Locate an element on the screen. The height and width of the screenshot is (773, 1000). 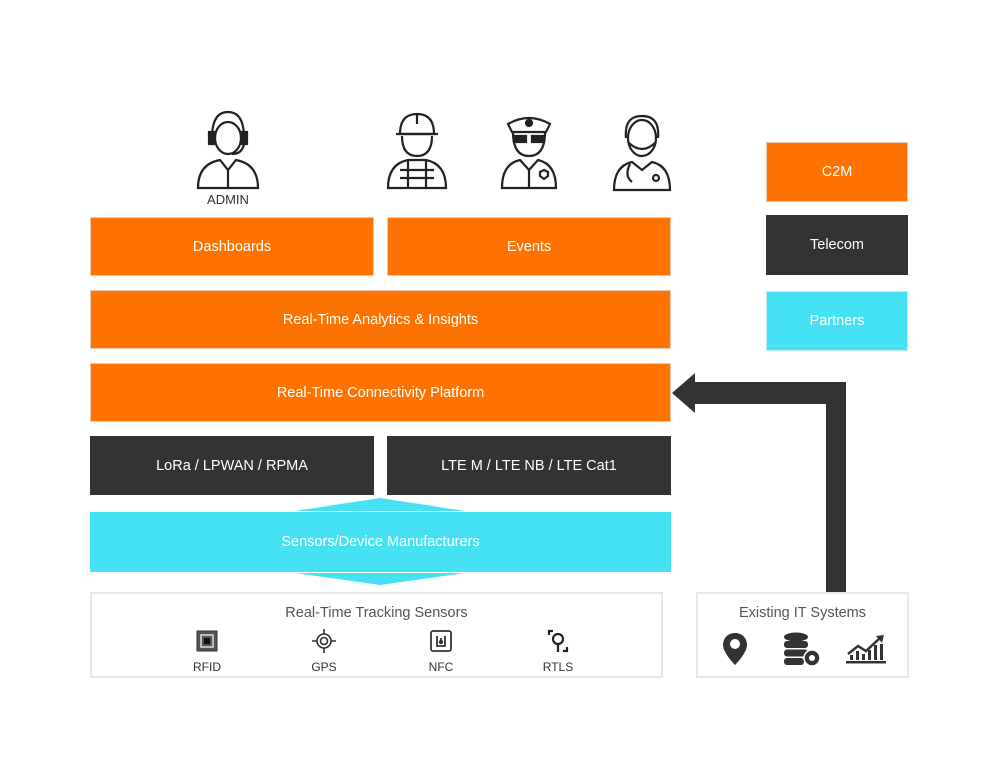
police-officer-icon is located at coordinates (529, 153).